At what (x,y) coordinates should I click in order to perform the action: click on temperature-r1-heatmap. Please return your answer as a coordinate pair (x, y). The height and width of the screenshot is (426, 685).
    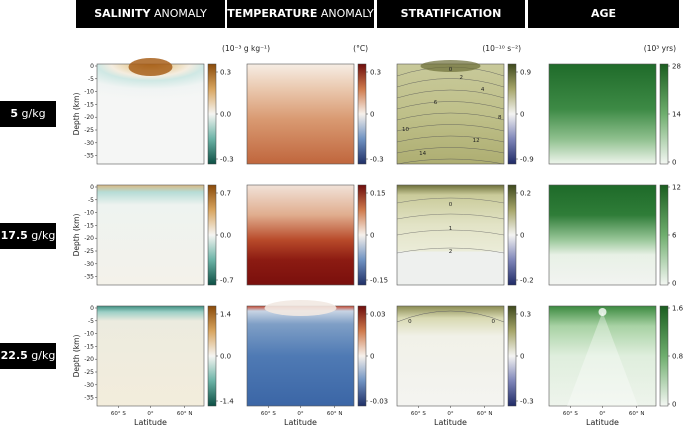
    Looking at the image, I should click on (300, 114).